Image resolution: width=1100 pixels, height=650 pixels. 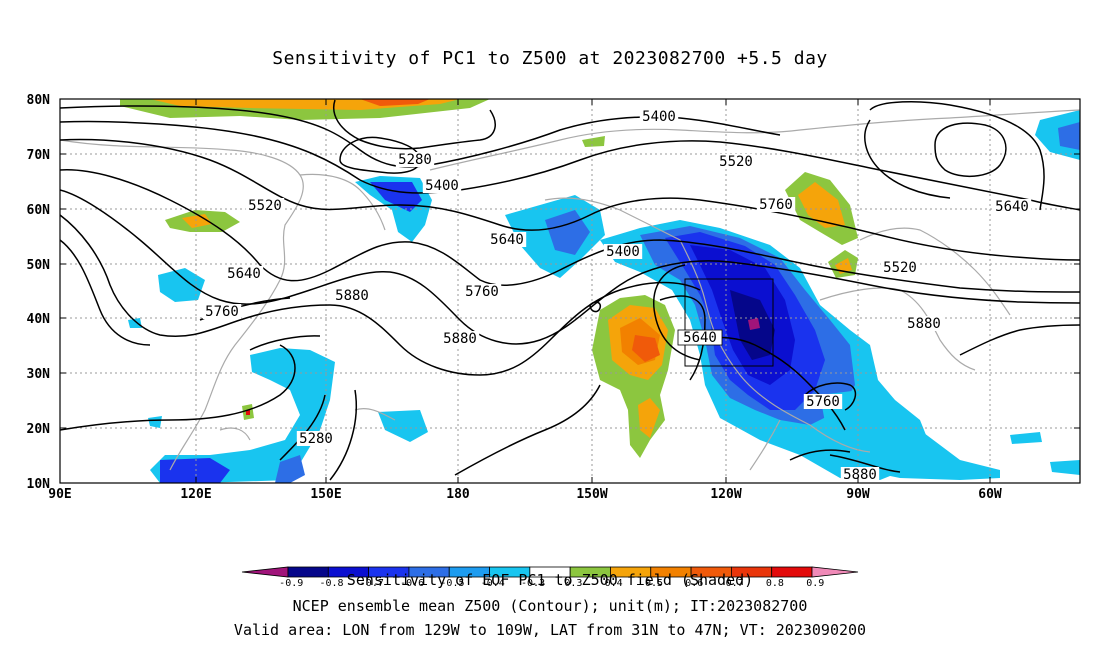 I want to click on lon-label: 120E, so click(x=195, y=494).